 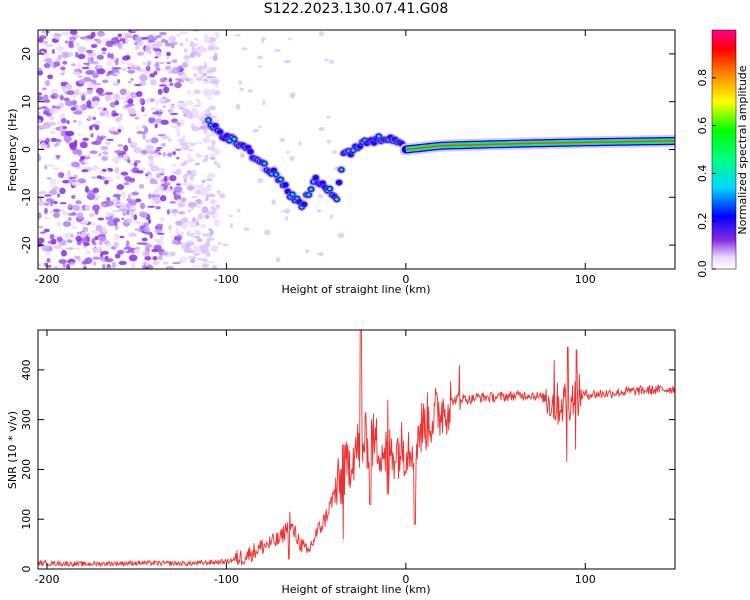 What do you see at coordinates (26, 197) in the screenshot?
I see `spectrogram-y-tick-label: -10` at bounding box center [26, 197].